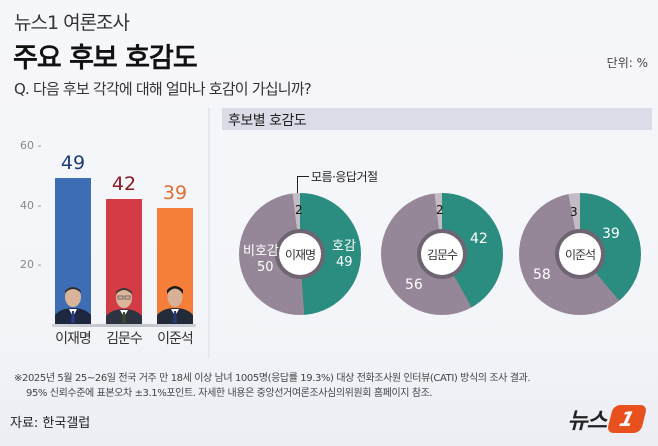 The height and width of the screenshot is (446, 658). Describe the element at coordinates (124, 304) in the screenshot. I see `photo-kim-moonsoo` at that location.